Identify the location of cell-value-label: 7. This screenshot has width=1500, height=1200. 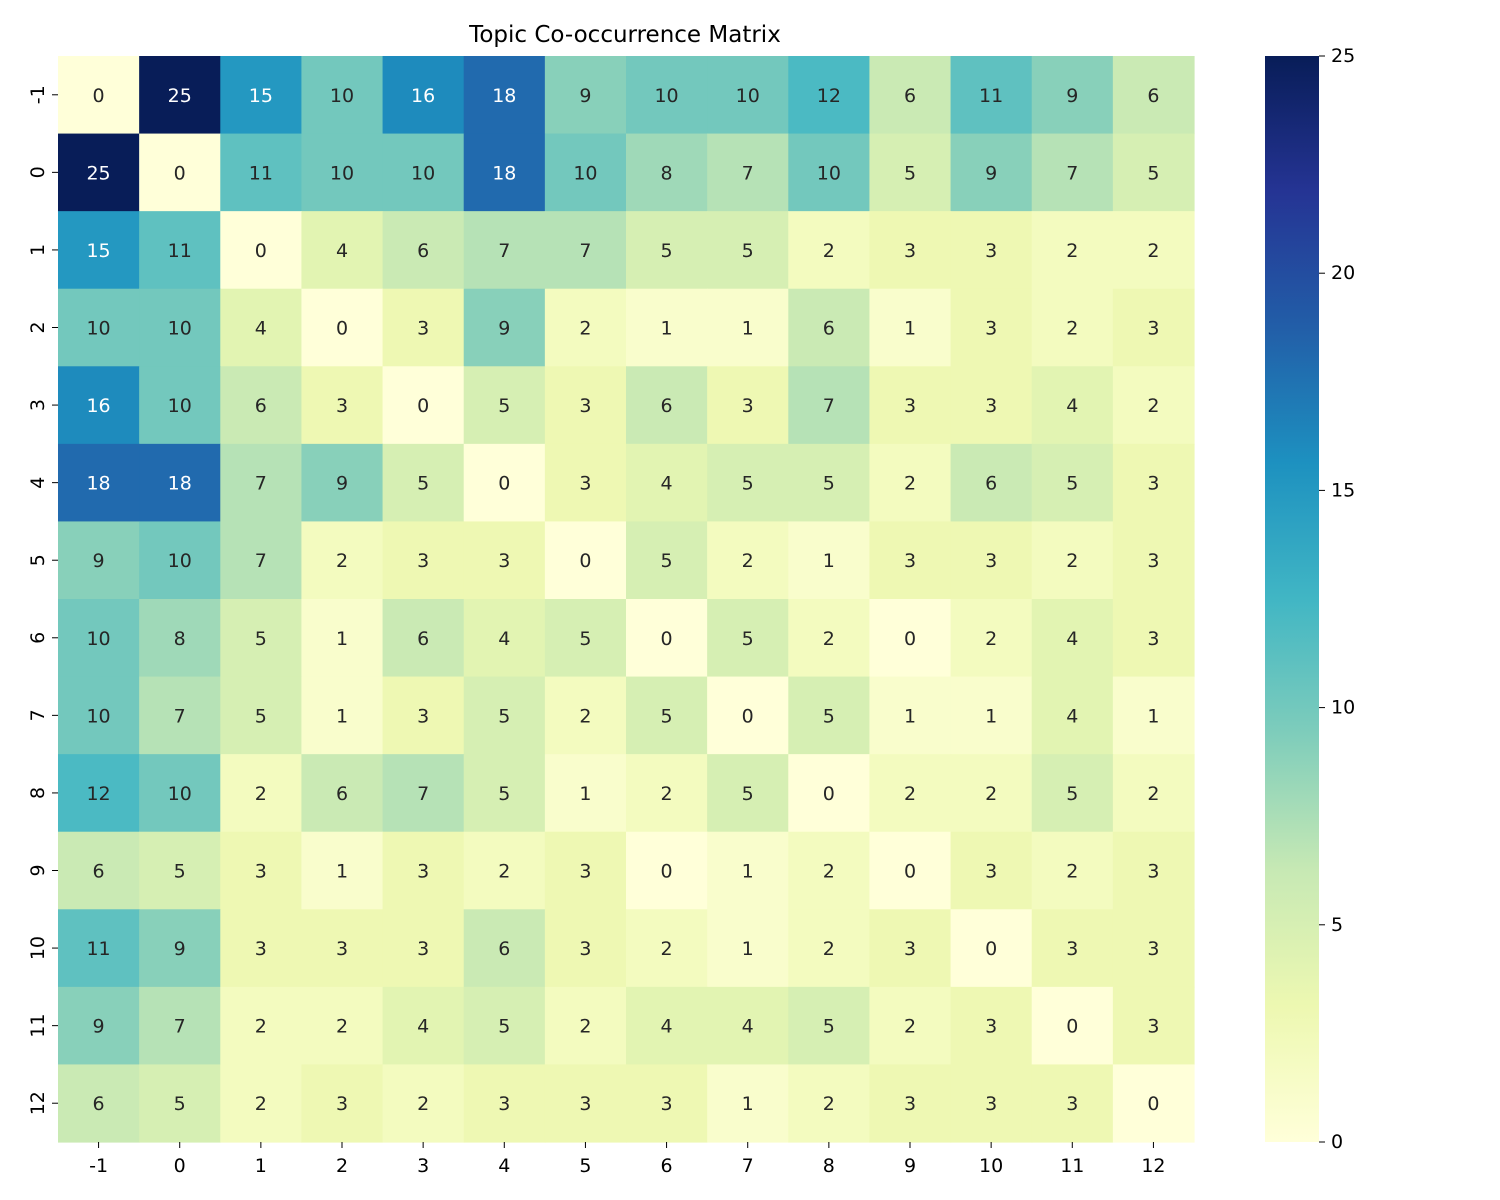
(504, 251).